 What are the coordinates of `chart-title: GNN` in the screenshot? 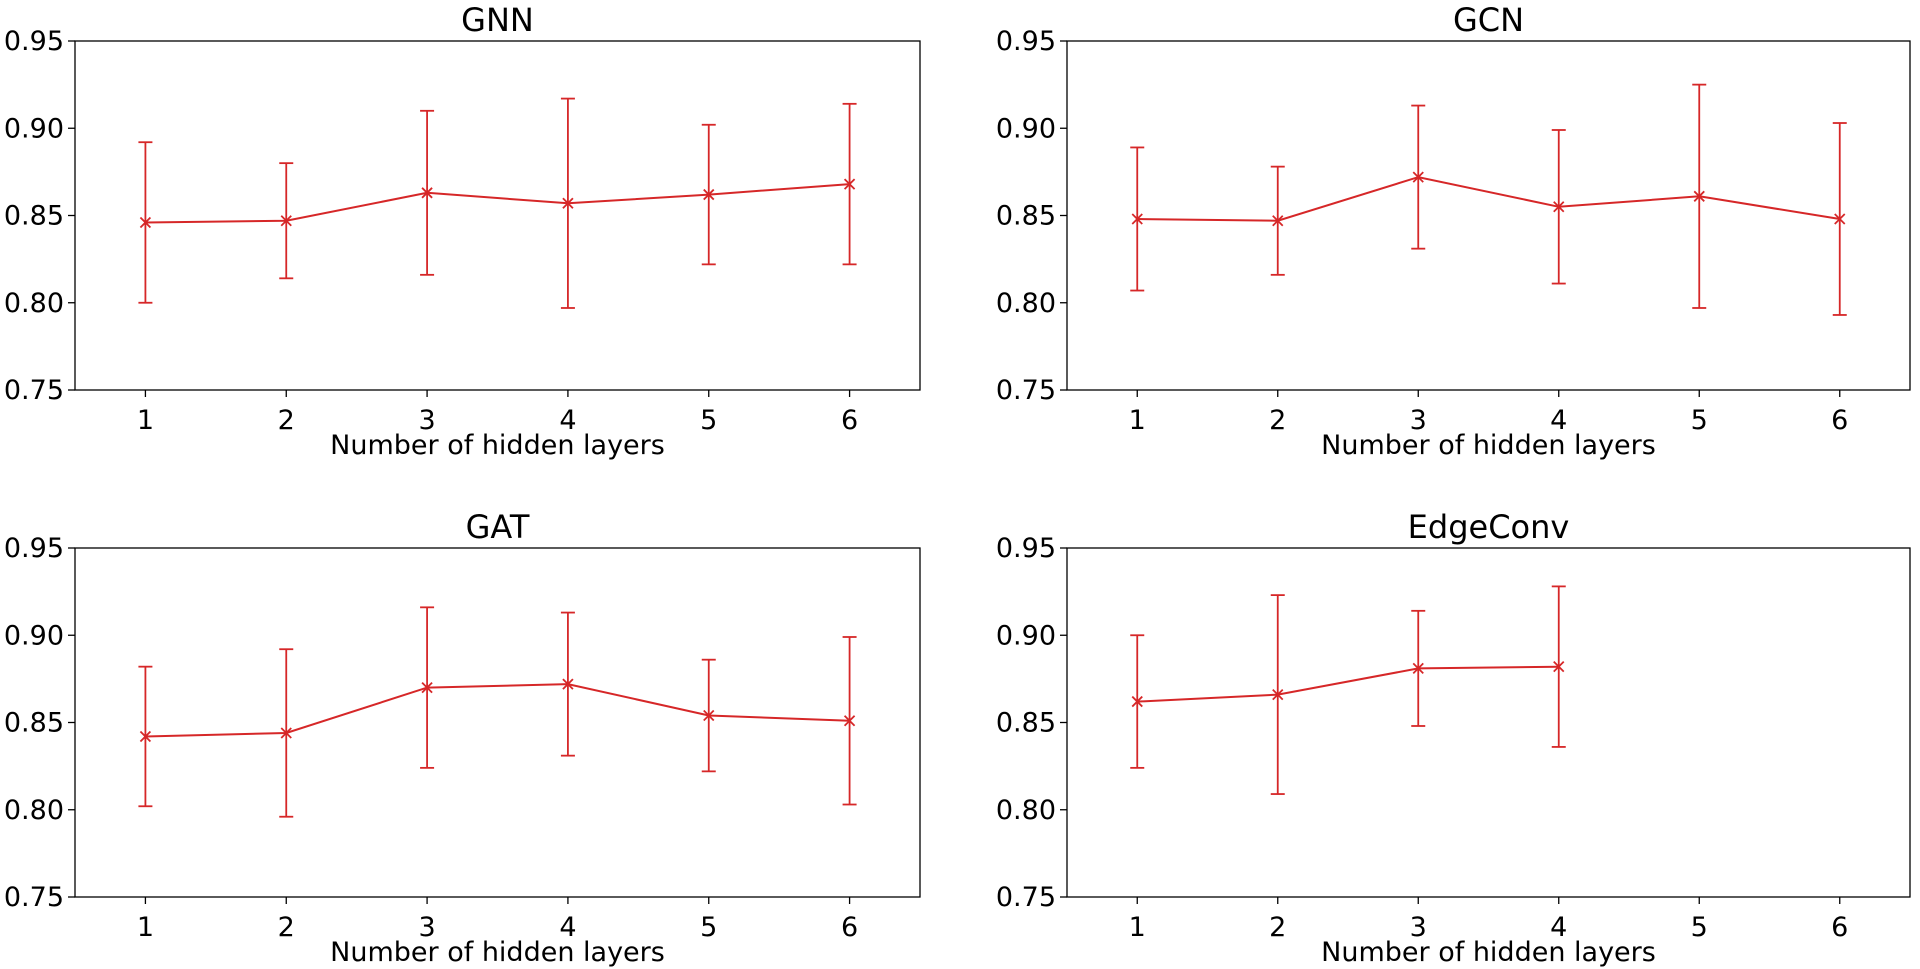 It's located at (497, 20).